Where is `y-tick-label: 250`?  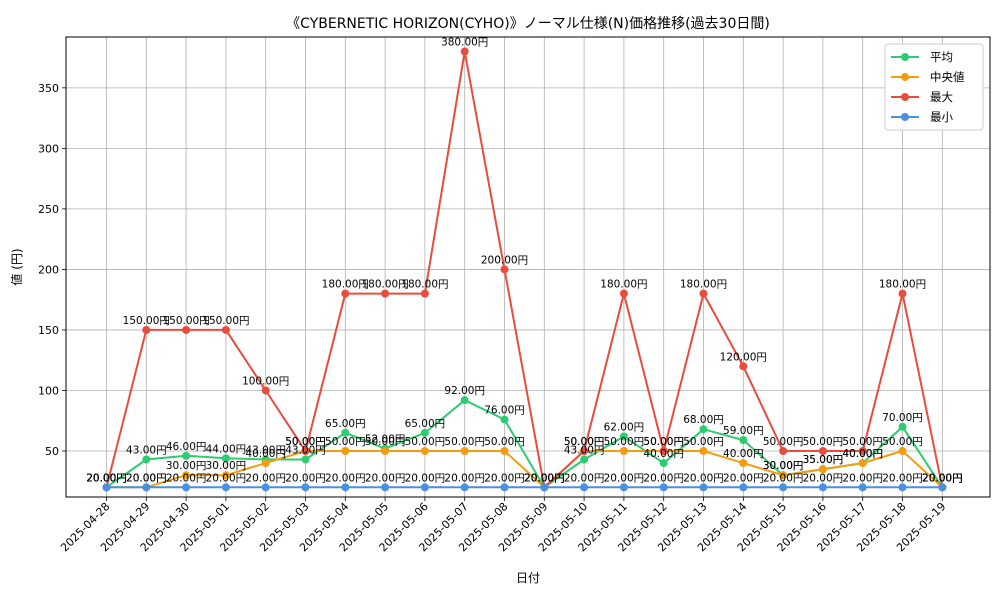
y-tick-label: 250 is located at coordinates (48, 209).